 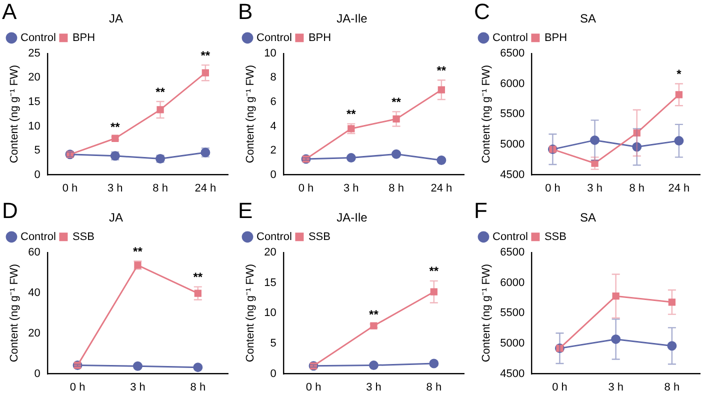 What do you see at coordinates (245, 12) in the screenshot?
I see `text: B` at bounding box center [245, 12].